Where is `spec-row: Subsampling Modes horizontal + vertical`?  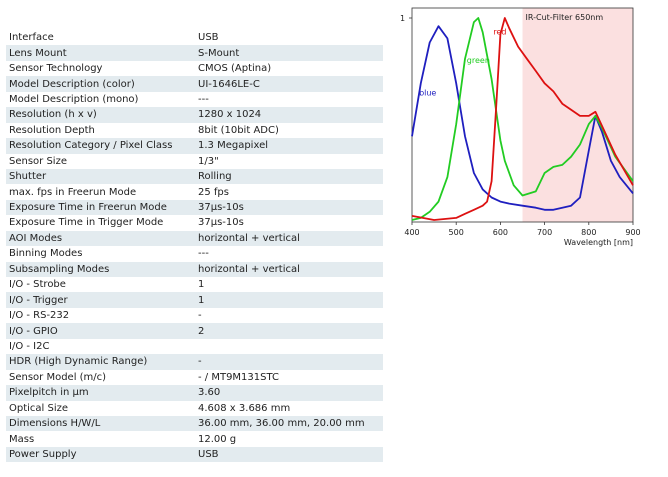 spec-row: Subsampling Modes horizontal + vertical is located at coordinates (194, 269).